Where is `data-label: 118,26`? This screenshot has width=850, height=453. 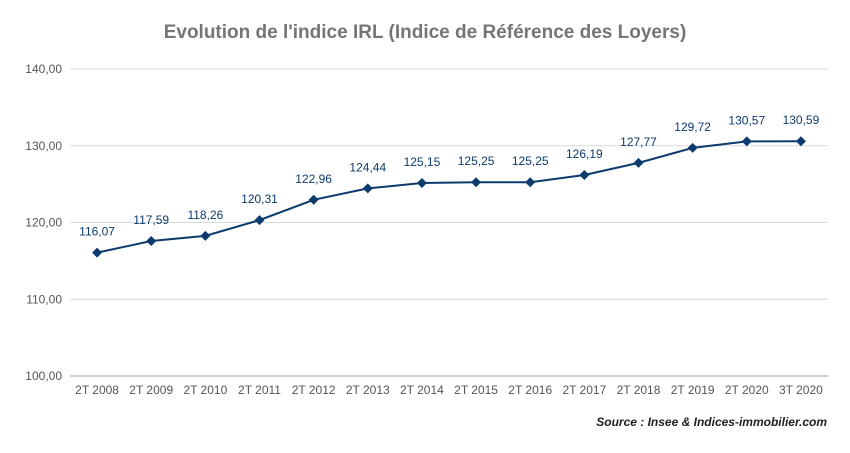
data-label: 118,26 is located at coordinates (205, 215).